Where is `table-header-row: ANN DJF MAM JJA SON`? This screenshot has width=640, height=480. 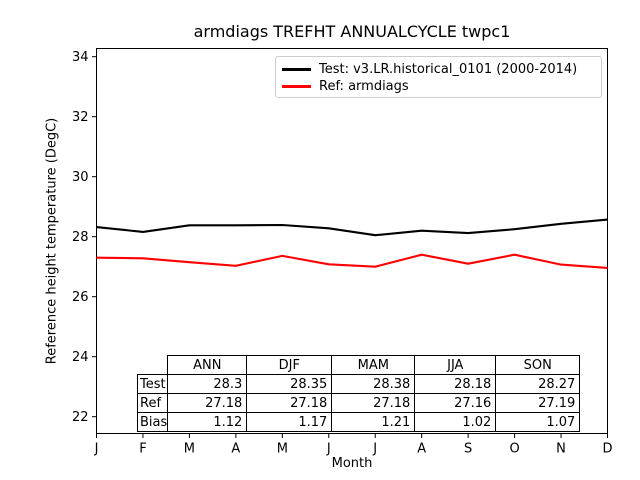 table-header-row: ANN DJF MAM JJA SON is located at coordinates (359, 365).